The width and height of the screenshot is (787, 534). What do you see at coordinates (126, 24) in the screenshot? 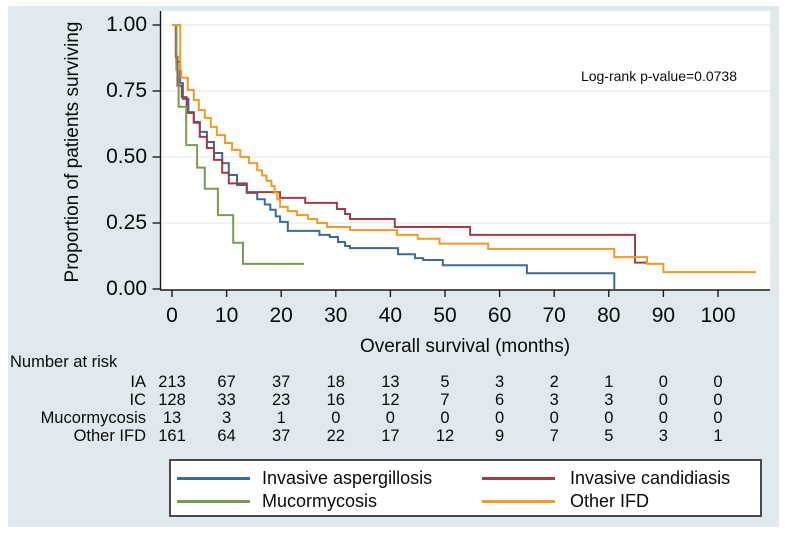
I see `y-tick-label: 1.00` at bounding box center [126, 24].